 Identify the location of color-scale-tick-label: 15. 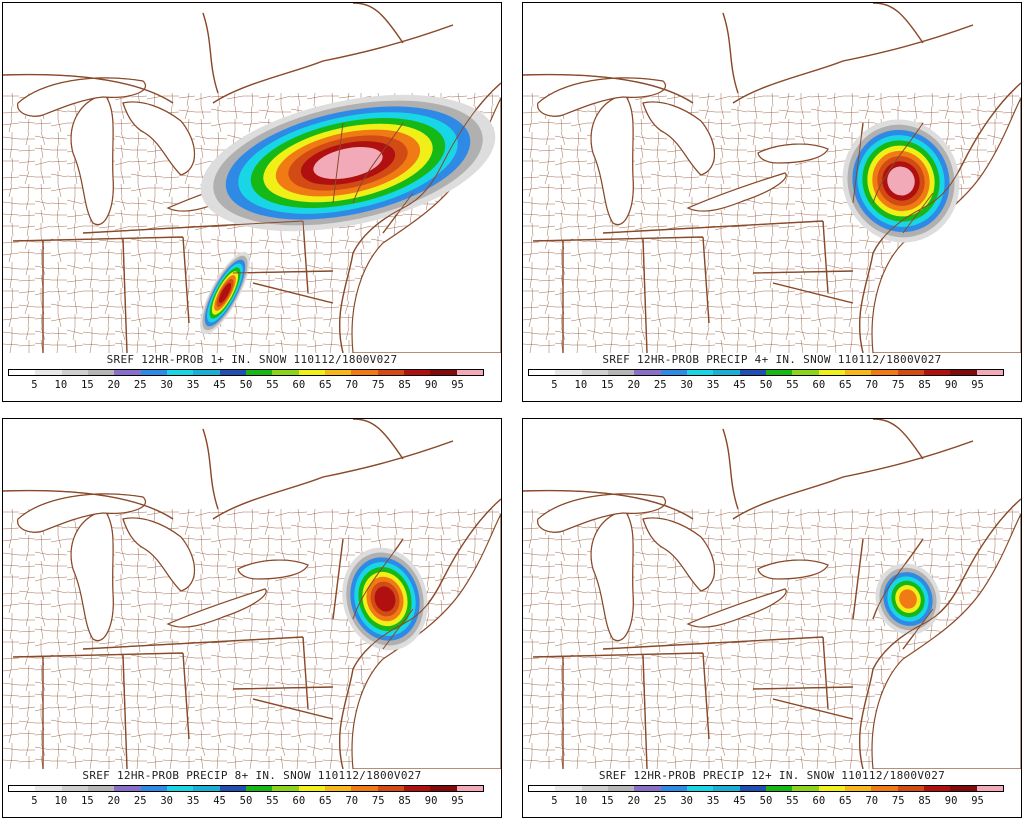
(607, 801).